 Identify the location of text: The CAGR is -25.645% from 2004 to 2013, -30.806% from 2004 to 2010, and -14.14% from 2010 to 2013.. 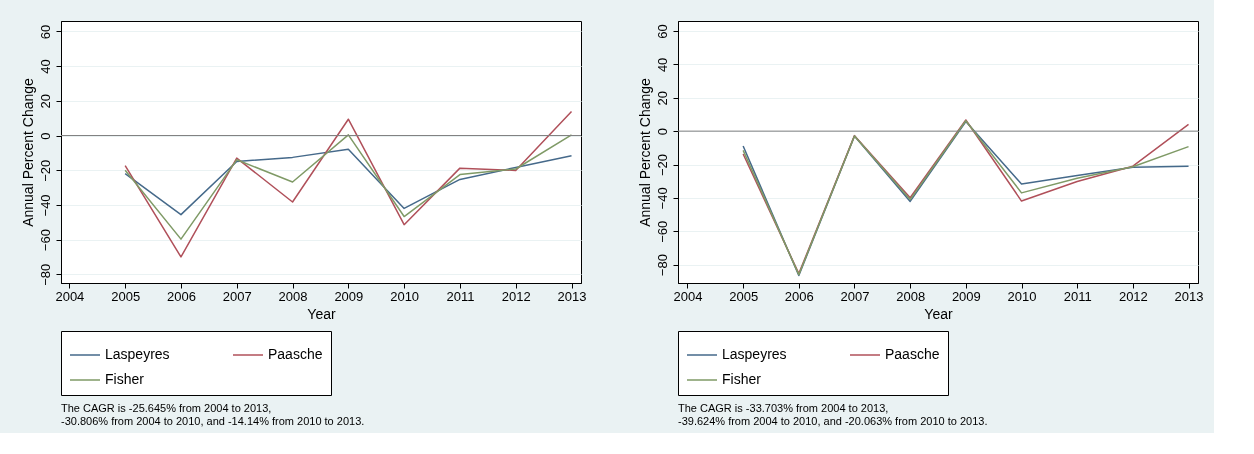
(213, 414).